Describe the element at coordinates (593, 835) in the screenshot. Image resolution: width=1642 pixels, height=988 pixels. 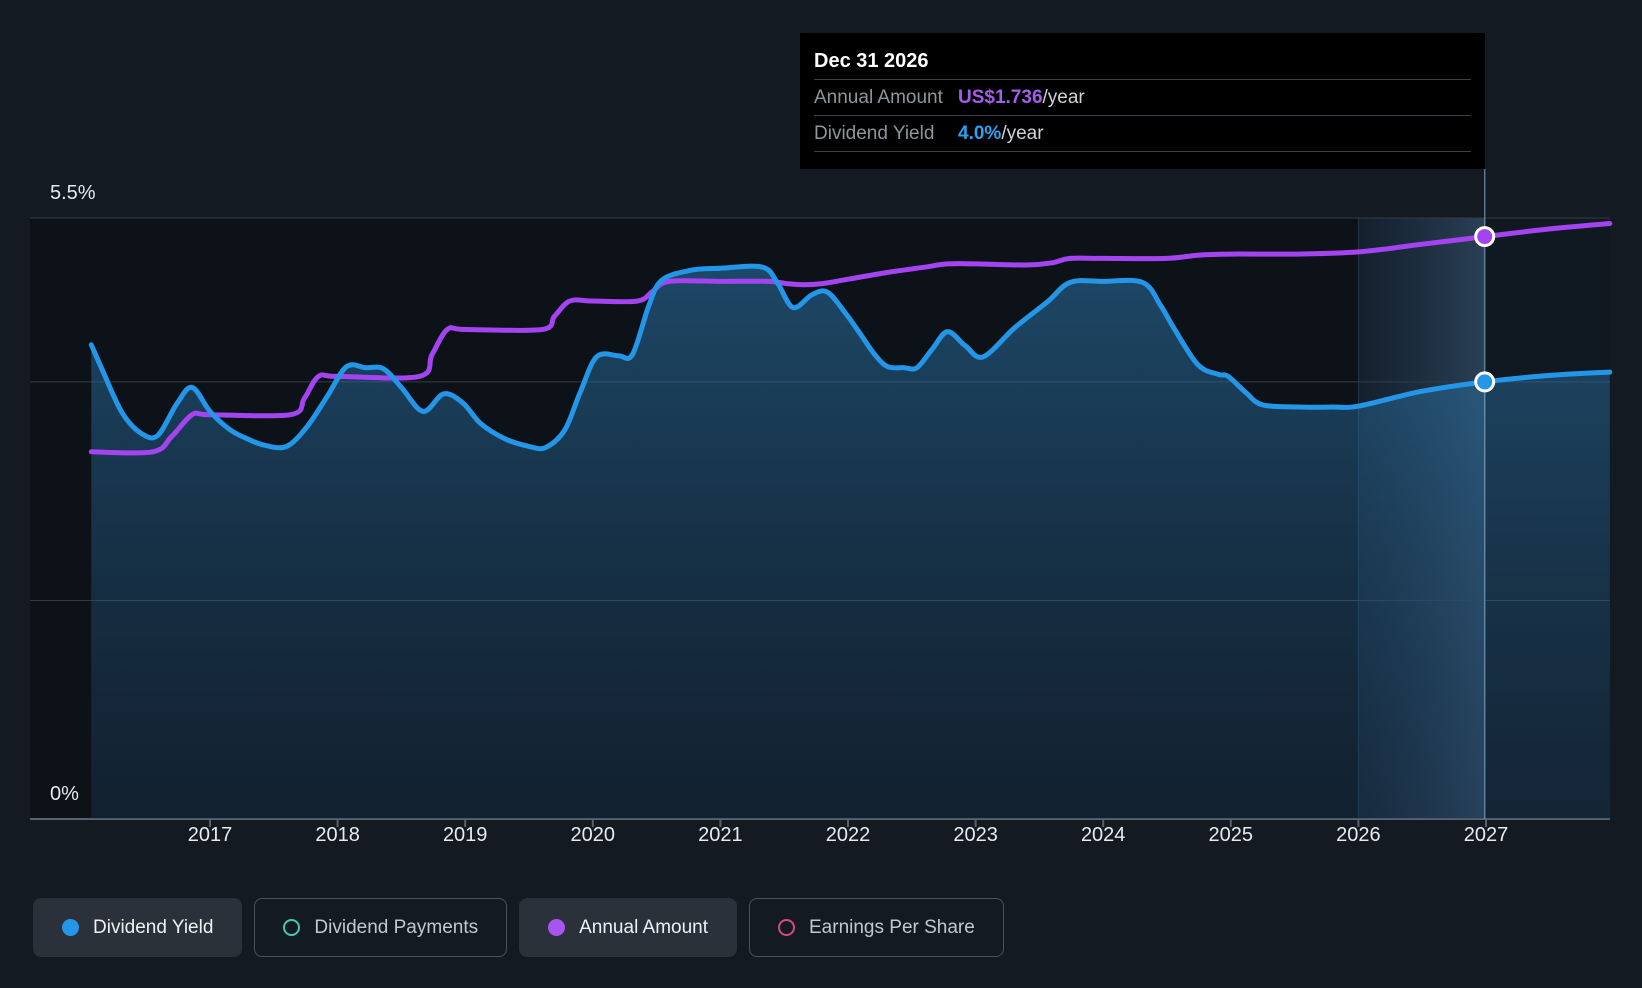
I see `x-label-2020: 2020` at that location.